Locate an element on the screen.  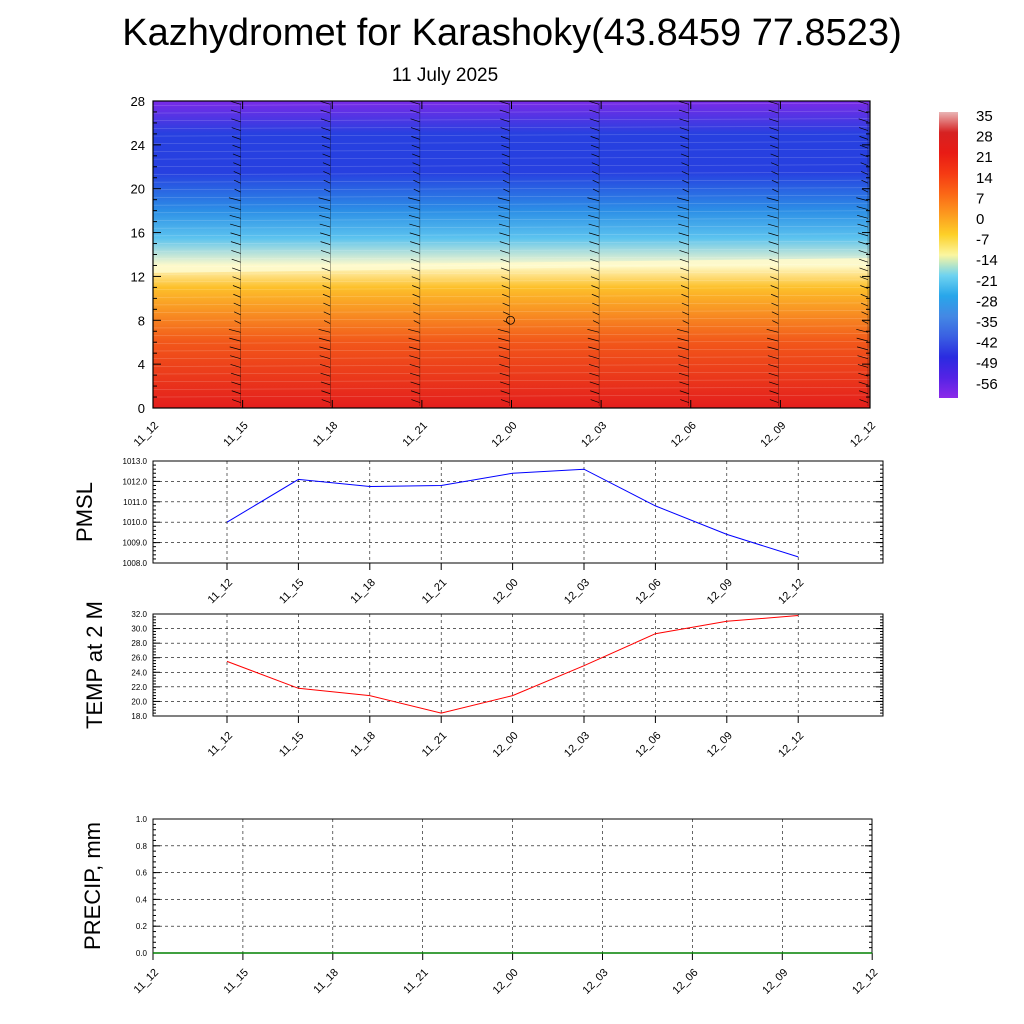
panel-frame is located at coordinates (518, 512).